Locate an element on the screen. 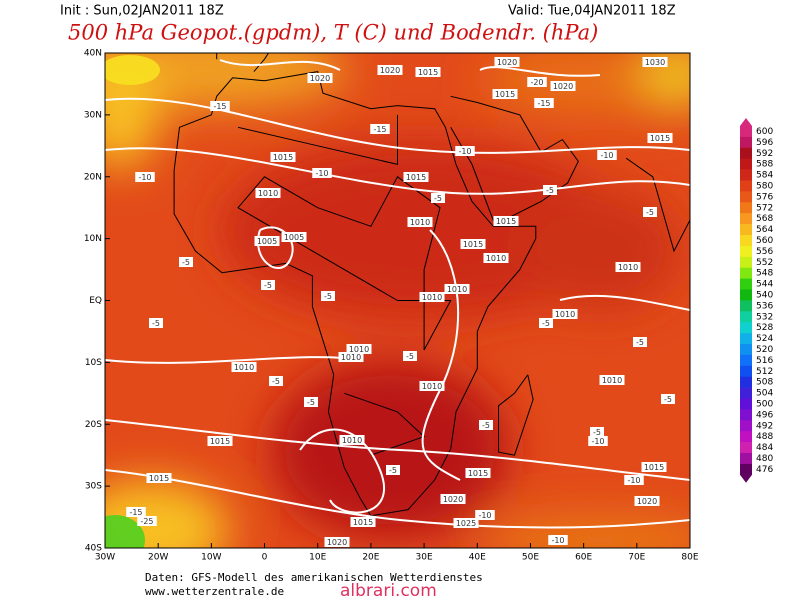  colorbar-label: 560 is located at coordinates (764, 241).